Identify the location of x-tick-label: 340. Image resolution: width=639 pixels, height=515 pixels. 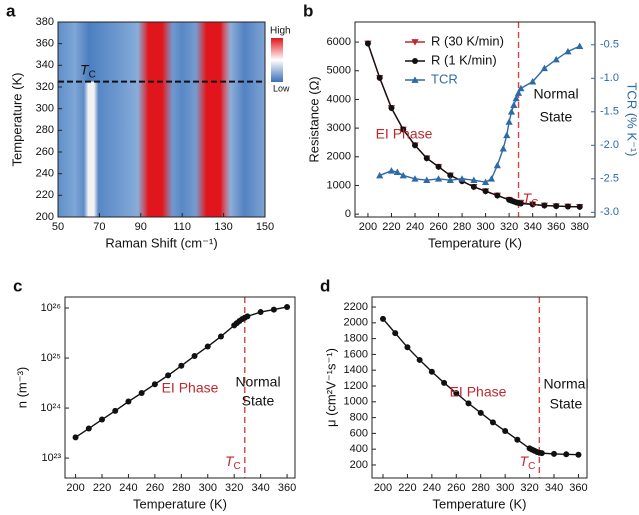
(260, 488).